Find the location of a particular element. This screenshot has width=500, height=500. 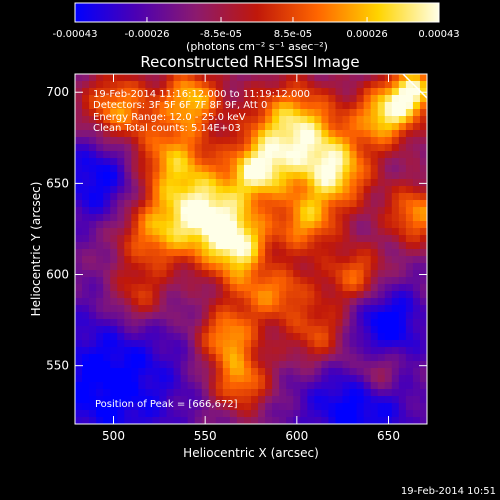

y-tick-label: 550 is located at coordinates (57, 366).